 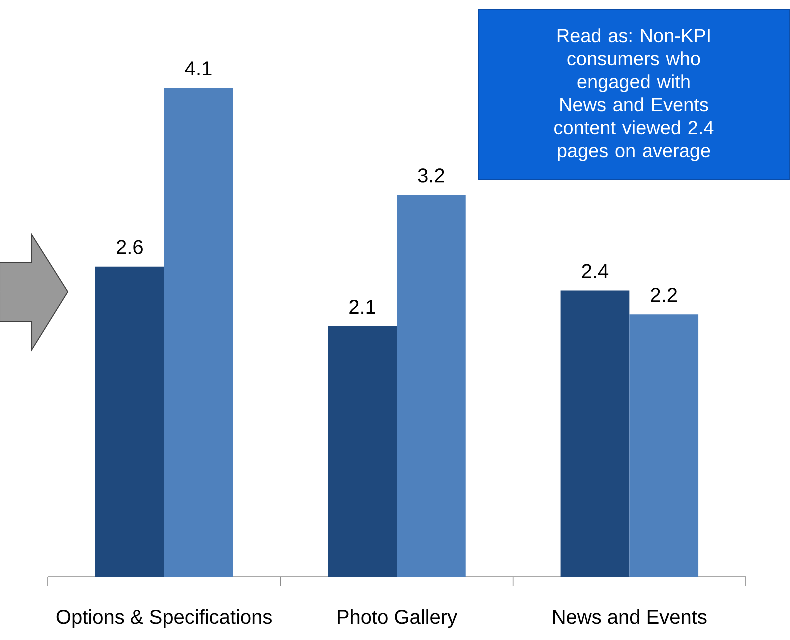 What do you see at coordinates (198, 69) in the screenshot?
I see `data-label: 4.1` at bounding box center [198, 69].